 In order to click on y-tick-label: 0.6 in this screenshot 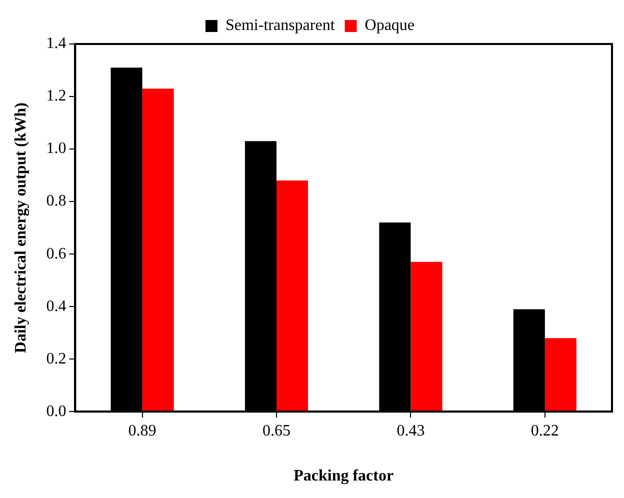, I will do `click(56, 253)`.